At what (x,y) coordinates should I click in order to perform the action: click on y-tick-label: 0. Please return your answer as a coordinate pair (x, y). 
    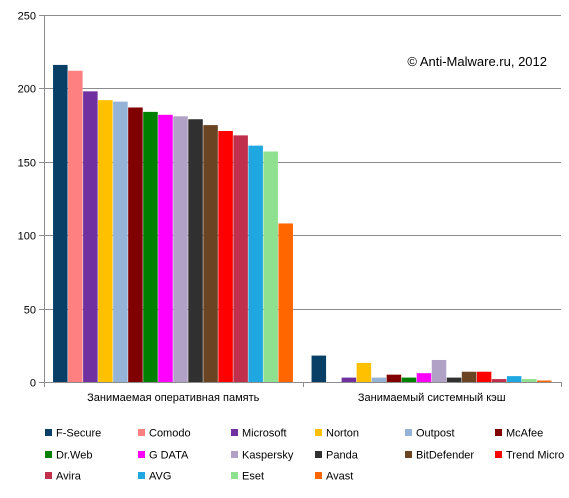
    Looking at the image, I should click on (33, 384).